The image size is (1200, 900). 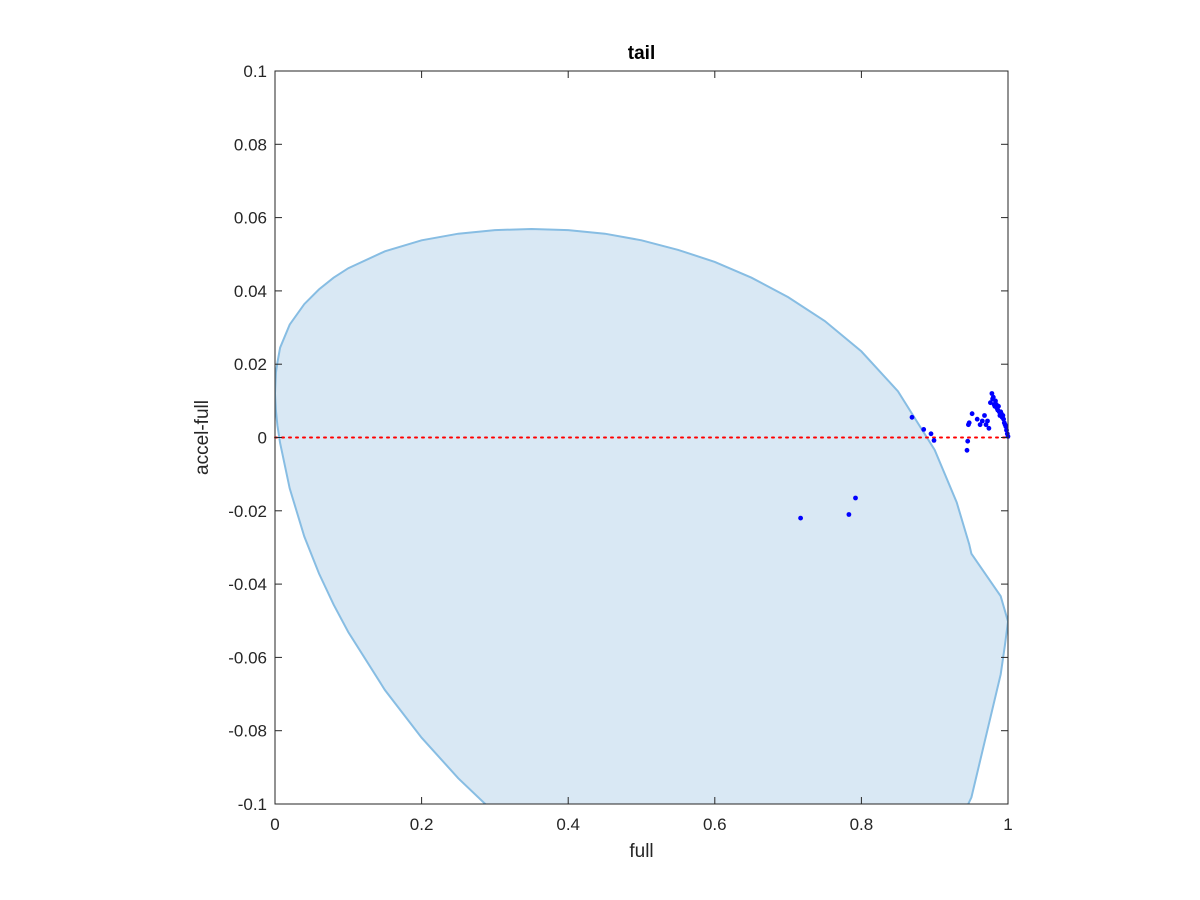 I want to click on y-tick-label: 0.1, so click(x=255, y=71).